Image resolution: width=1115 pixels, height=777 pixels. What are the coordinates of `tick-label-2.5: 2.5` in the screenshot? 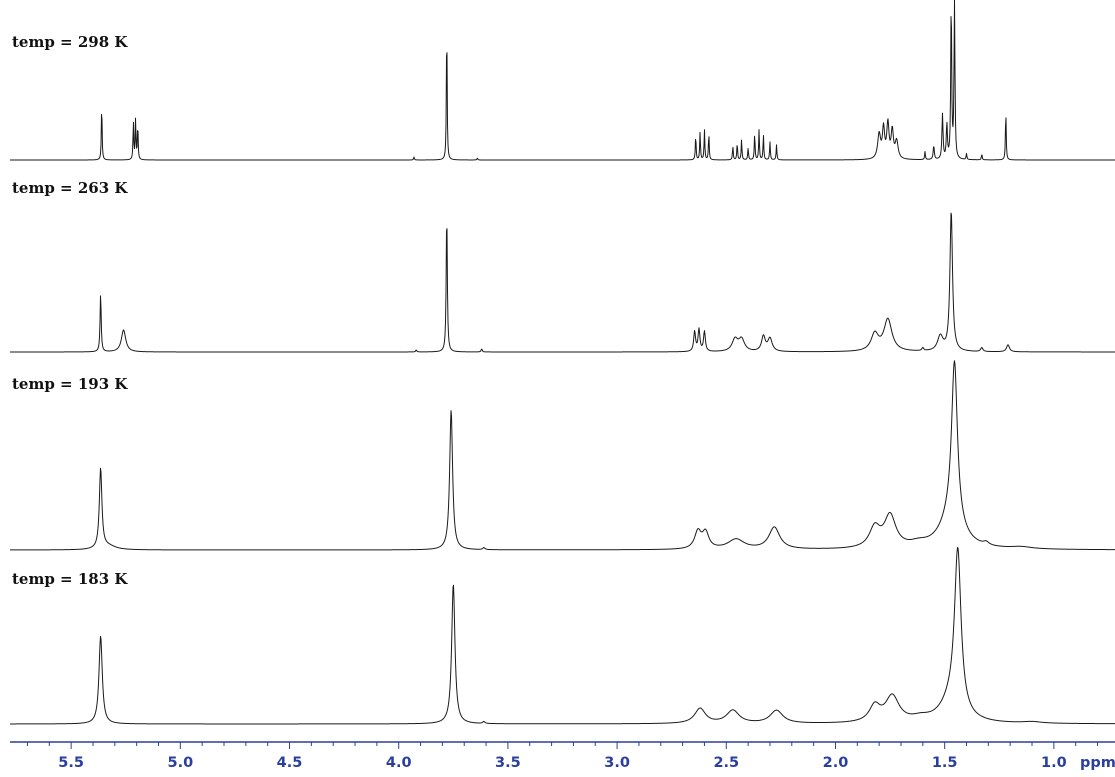 It's located at (726, 763).